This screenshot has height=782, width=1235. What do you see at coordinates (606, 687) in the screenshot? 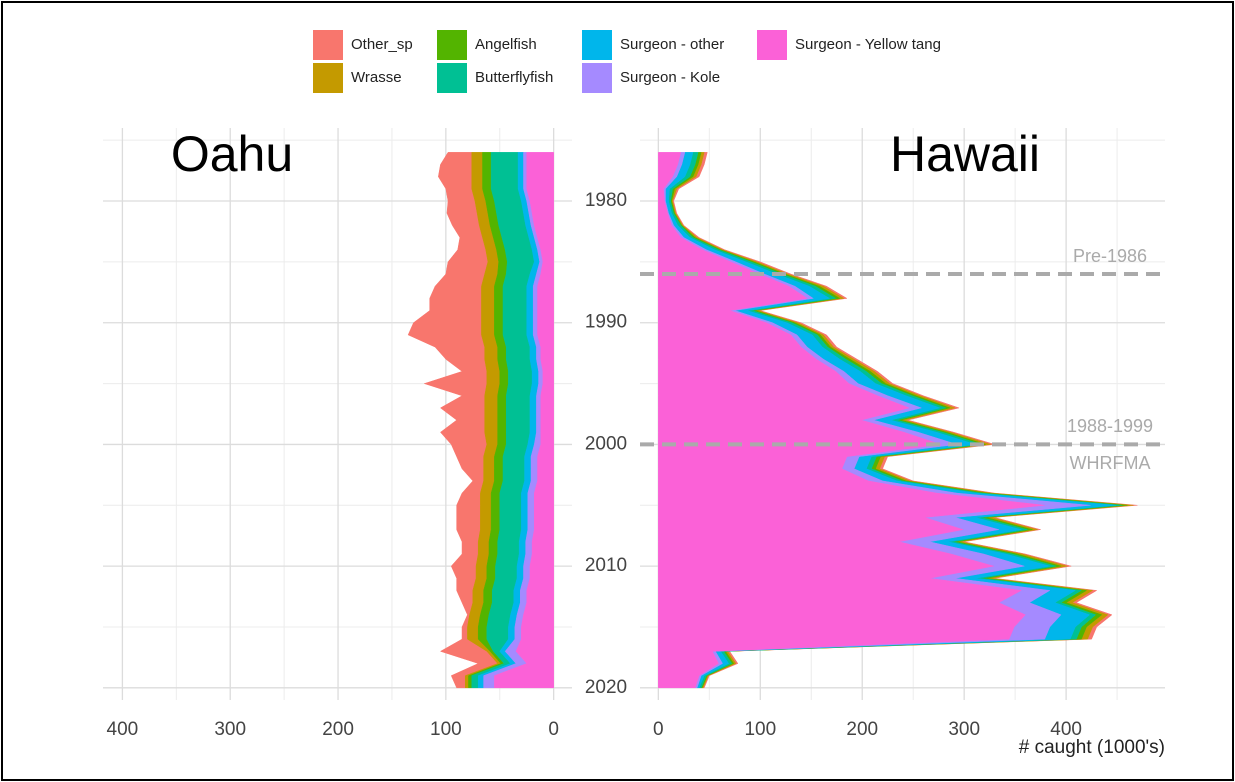
I see `y-tick-label: 2020` at bounding box center [606, 687].